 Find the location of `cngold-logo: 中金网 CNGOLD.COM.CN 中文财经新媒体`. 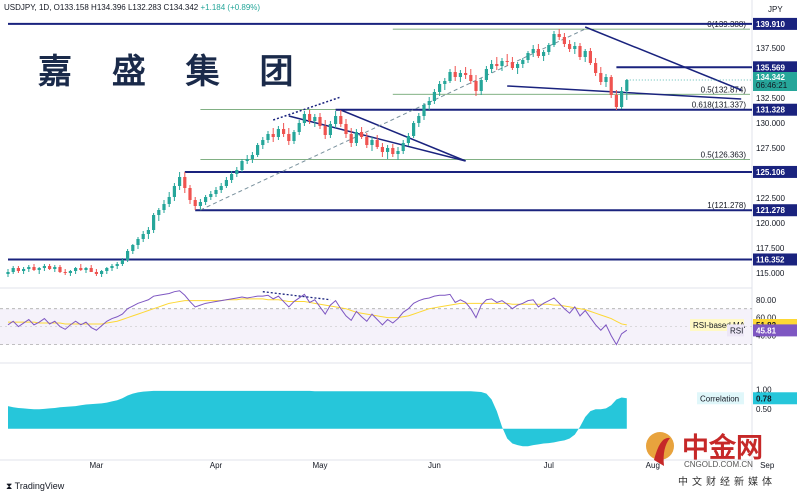

cngold-logo: 中金网 CNGOLD.COM.CN 中文财经新媒体 is located at coordinates (719, 455).